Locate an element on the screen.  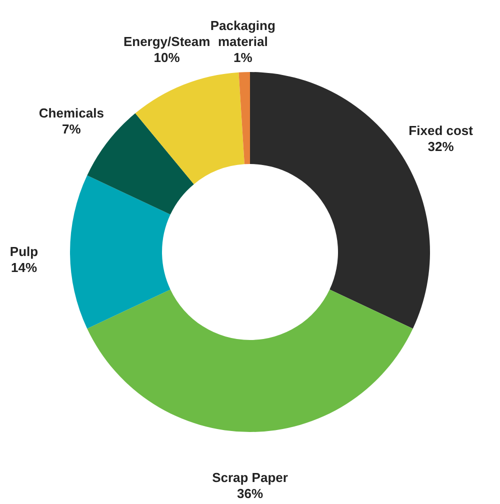
data-label: 7% is located at coordinates (72, 128).